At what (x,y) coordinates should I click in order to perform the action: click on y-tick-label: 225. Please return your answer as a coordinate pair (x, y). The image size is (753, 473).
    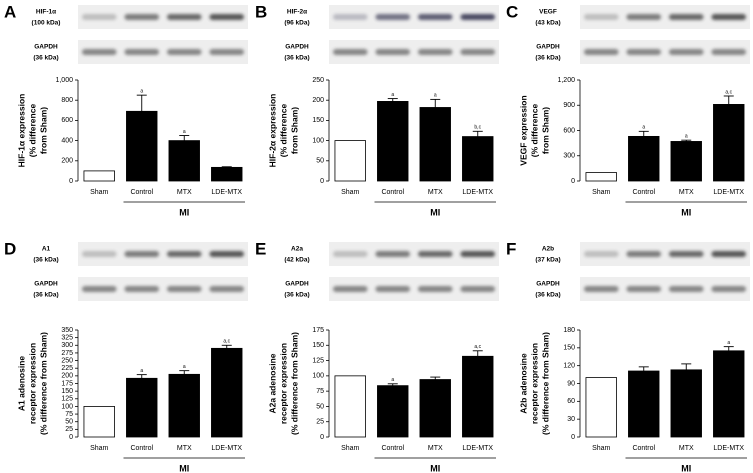
    Looking at the image, I should click on (67, 368).